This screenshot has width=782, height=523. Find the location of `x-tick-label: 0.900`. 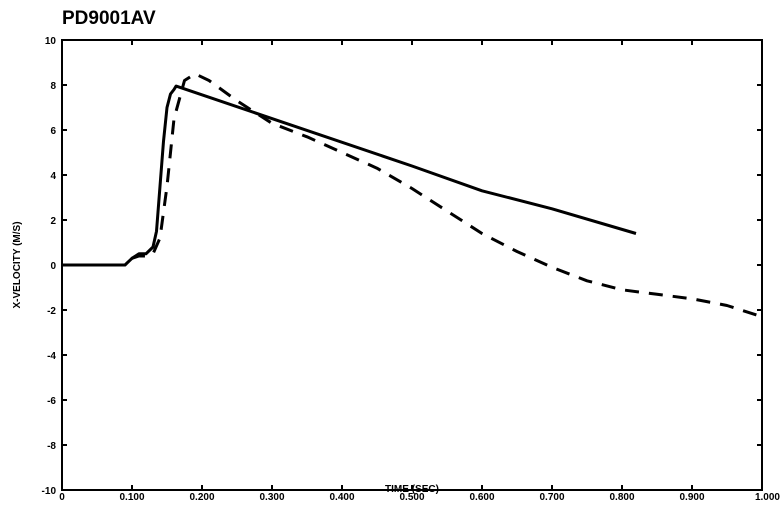

x-tick-label: 0.900 is located at coordinates (691, 497).